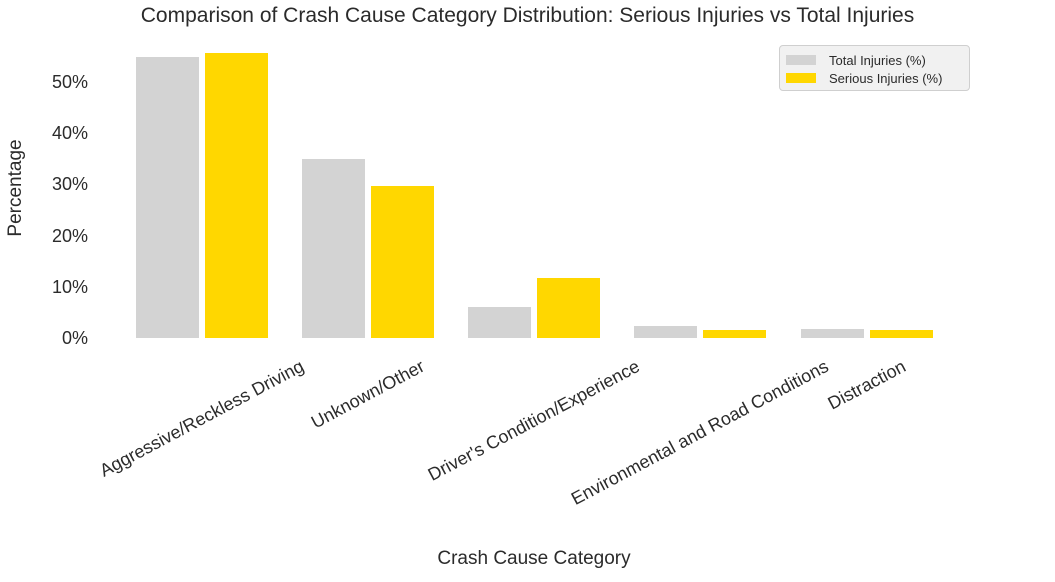  What do you see at coordinates (533, 420) in the screenshot?
I see `x-tick-label: Driver's Condition/Experience` at bounding box center [533, 420].